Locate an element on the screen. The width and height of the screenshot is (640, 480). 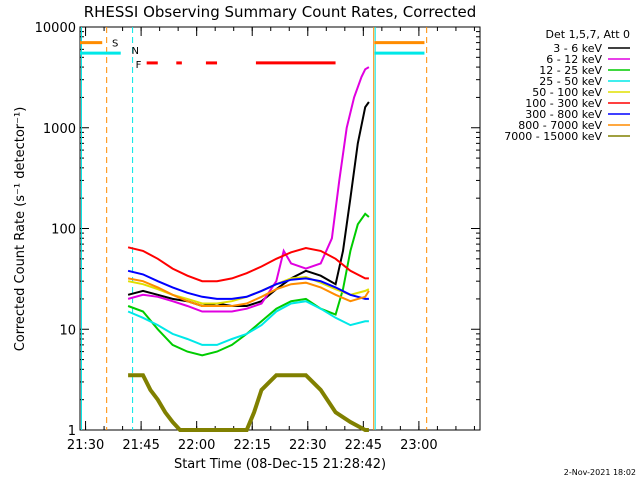
x-tick-label: 21:30 is located at coordinates (85, 445).